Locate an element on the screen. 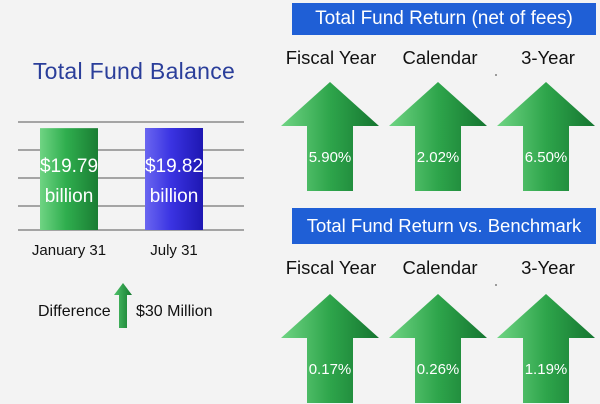  fund-return-arrow-1: 2.02% is located at coordinates (438, 136).